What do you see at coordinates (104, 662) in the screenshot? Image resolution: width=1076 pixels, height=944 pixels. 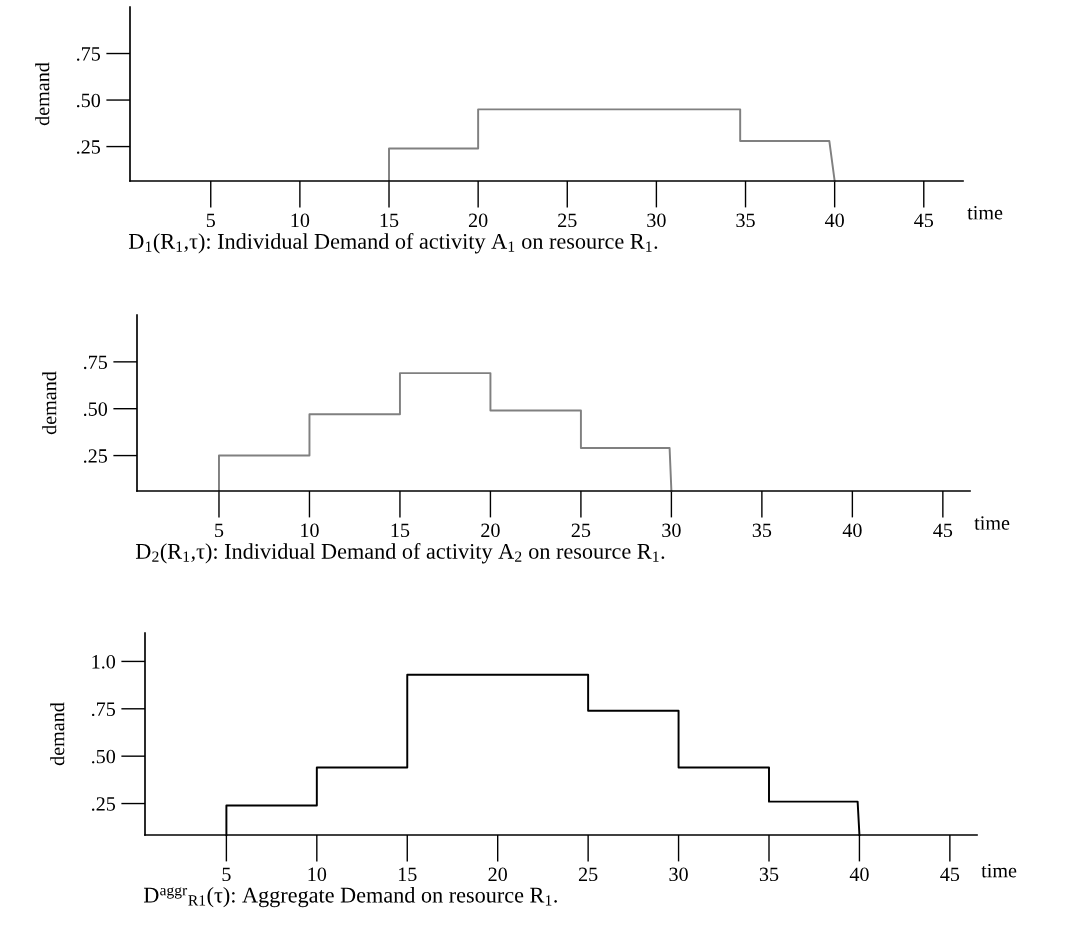 I see `y-tick-label: 1.0` at bounding box center [104, 662].